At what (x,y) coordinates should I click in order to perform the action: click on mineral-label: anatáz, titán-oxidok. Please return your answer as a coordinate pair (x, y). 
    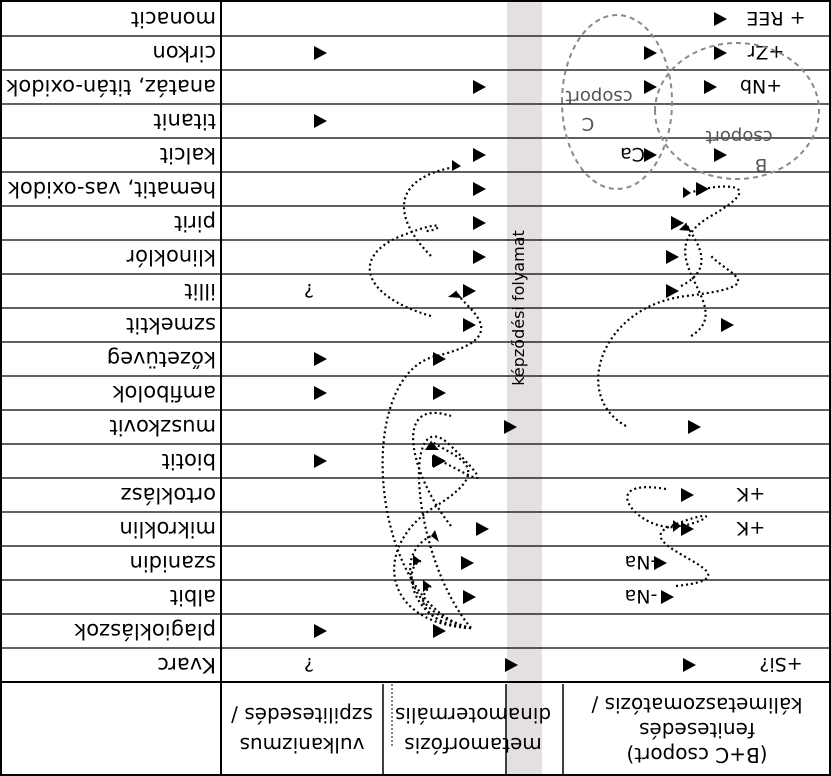
    Looking at the image, I should click on (110, 87).